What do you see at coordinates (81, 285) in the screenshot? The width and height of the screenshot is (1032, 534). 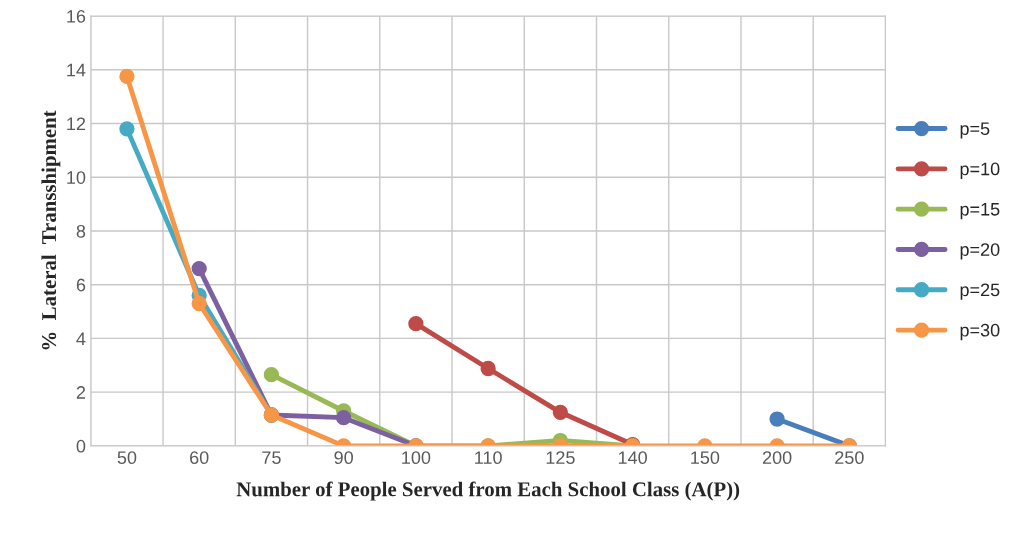 I see `y-tick-label: 6` at bounding box center [81, 285].